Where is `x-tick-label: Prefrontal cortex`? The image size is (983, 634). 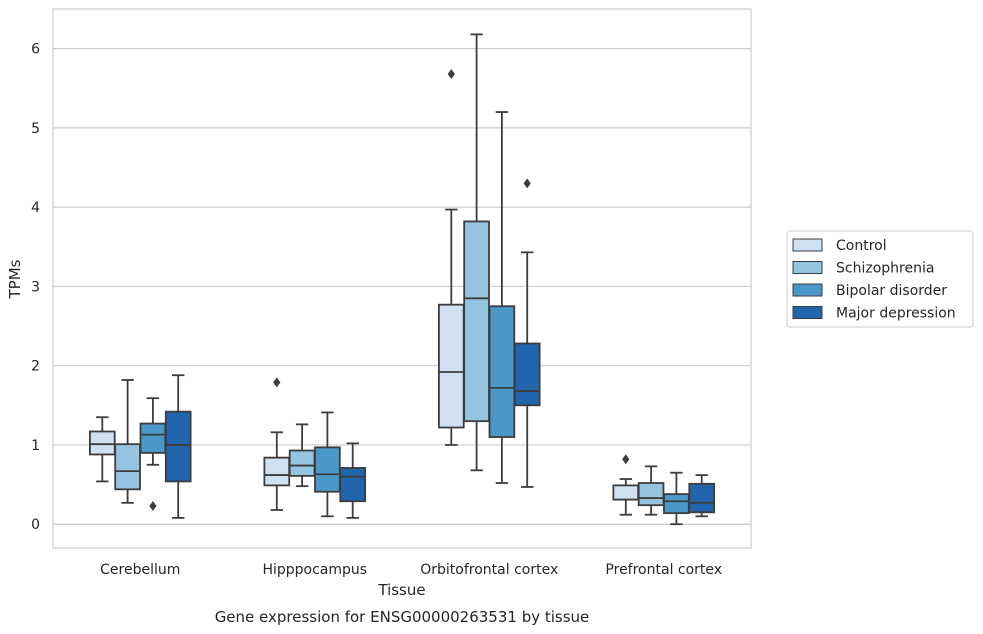
x-tick-label: Prefrontal cortex is located at coordinates (663, 570).